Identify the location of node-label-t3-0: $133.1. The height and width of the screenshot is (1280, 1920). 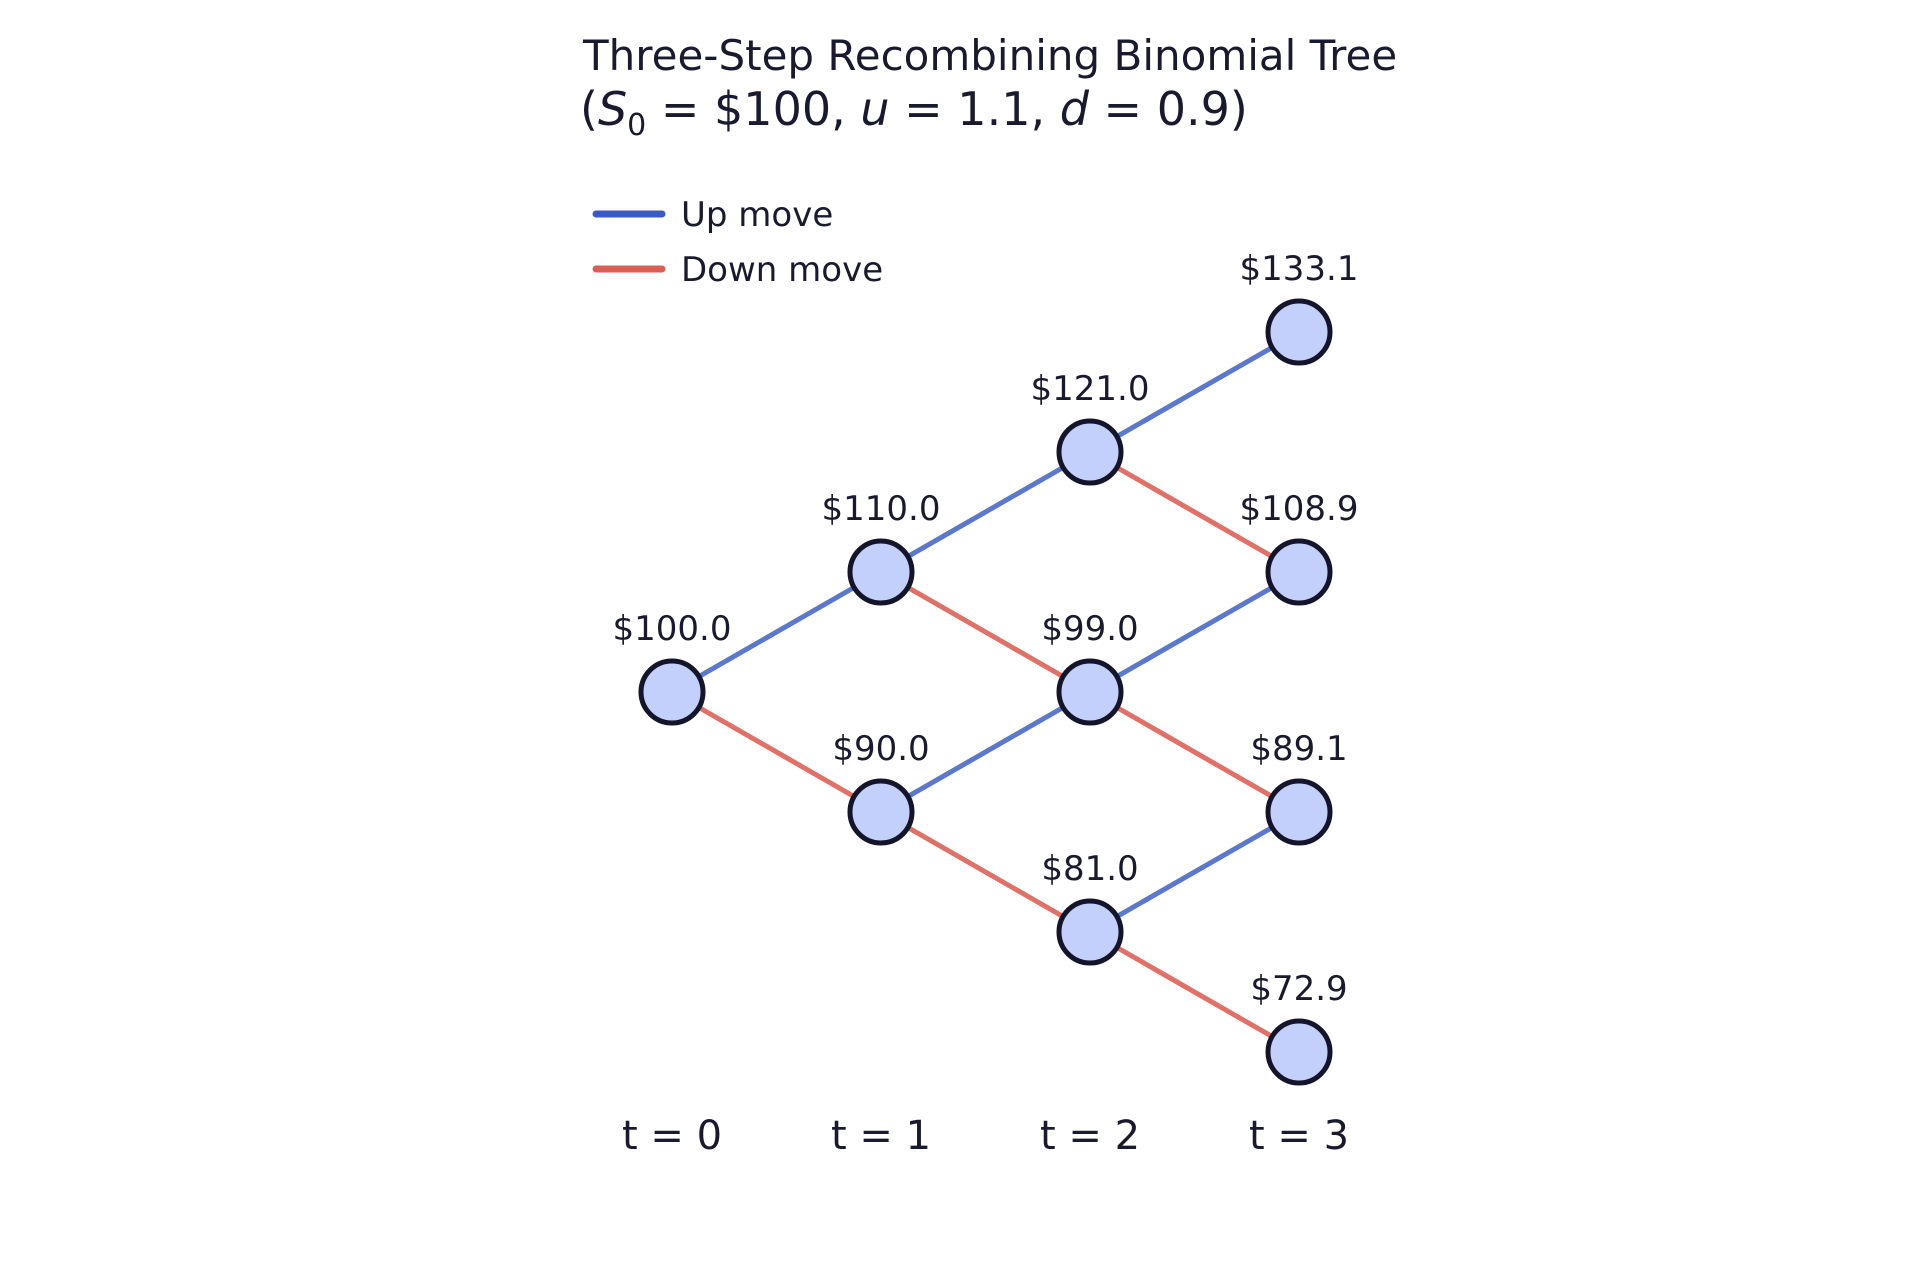
(1299, 269).